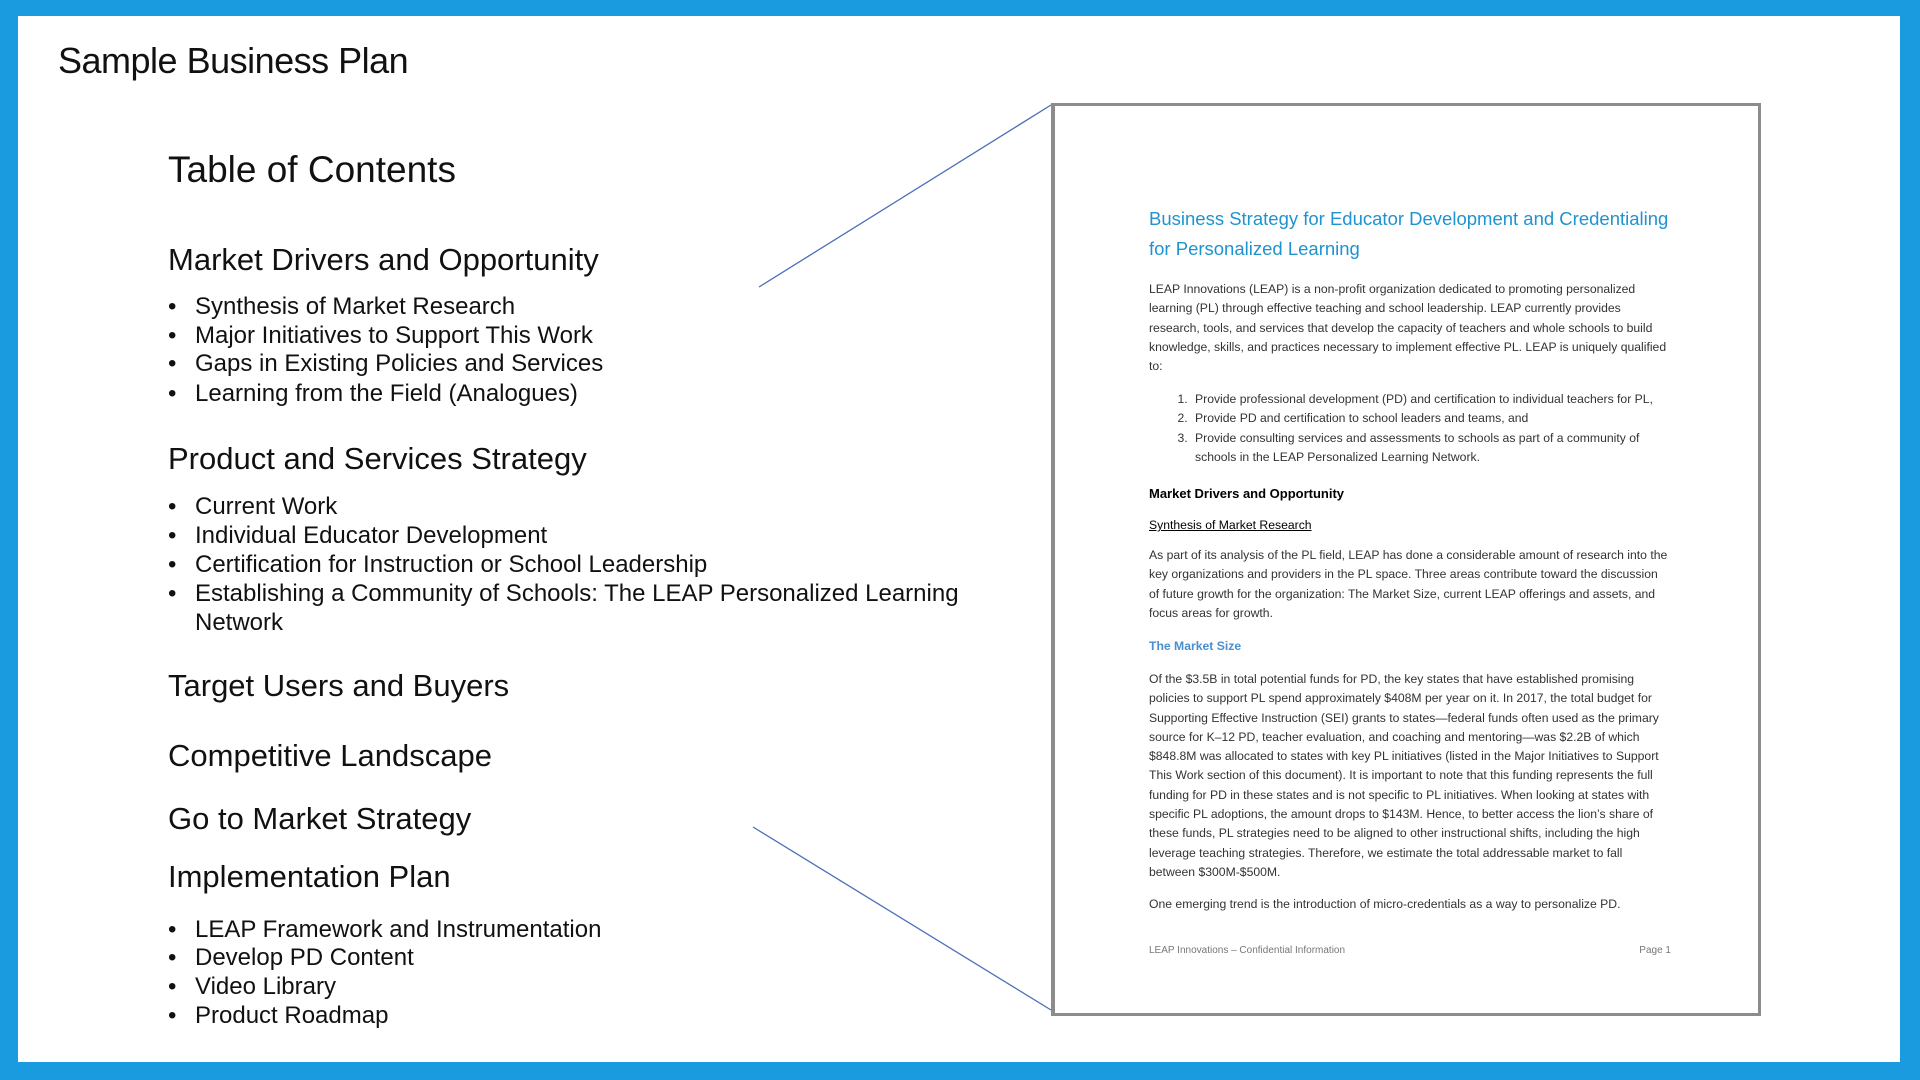 The height and width of the screenshot is (1080, 1920). I want to click on subsection-heading-blue: The Market Size, so click(1195, 646).